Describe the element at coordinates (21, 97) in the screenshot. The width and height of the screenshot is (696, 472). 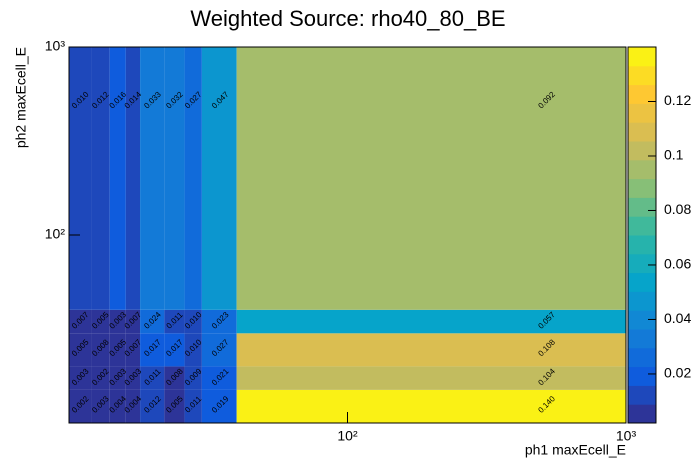
I see `y-axis-title: ph2 maxEcell_E` at that location.